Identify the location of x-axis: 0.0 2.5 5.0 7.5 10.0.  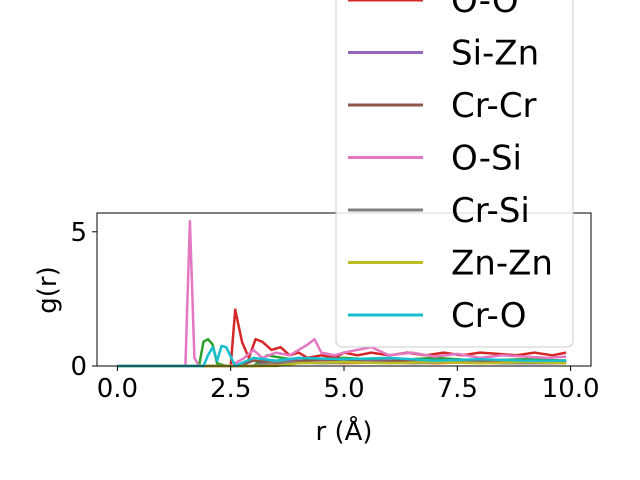
(348, 385).